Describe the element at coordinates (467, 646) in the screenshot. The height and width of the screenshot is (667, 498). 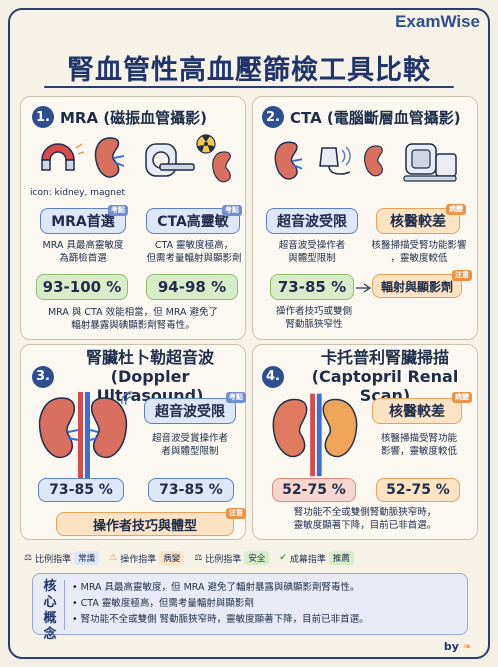
I see `leaf-icon: ❧` at that location.